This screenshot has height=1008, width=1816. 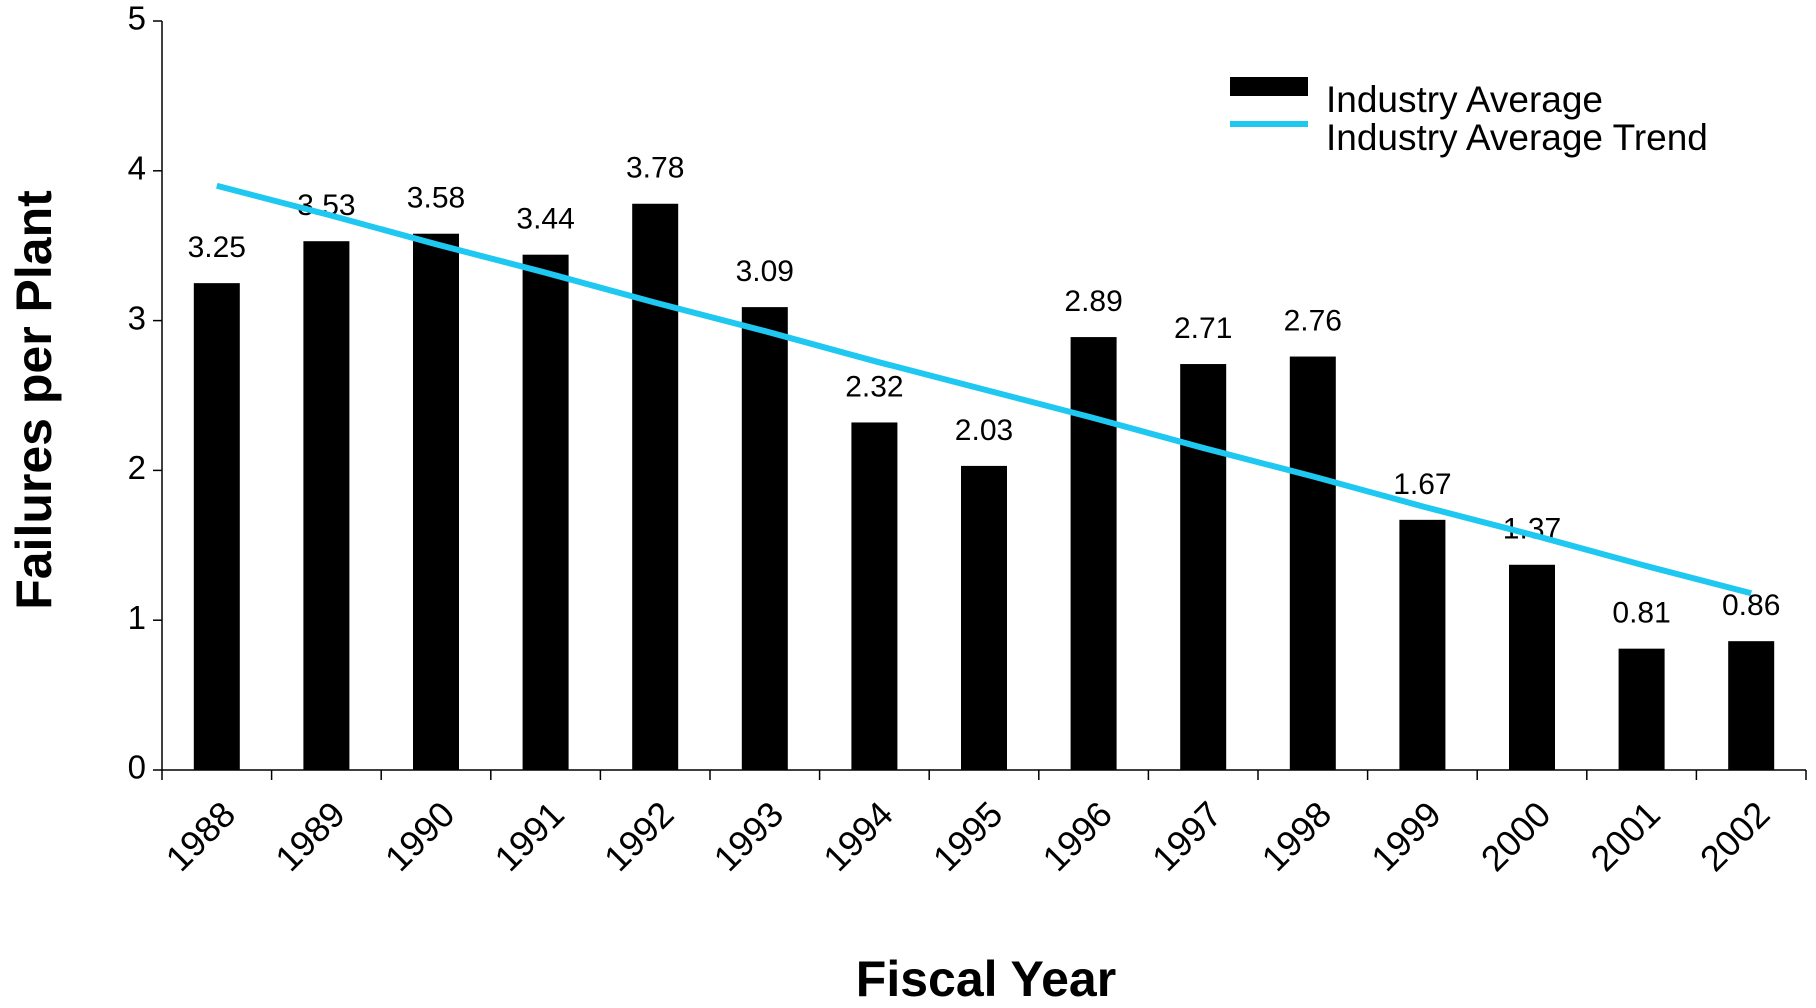 What do you see at coordinates (655, 168) in the screenshot?
I see `data-label: 3.78` at bounding box center [655, 168].